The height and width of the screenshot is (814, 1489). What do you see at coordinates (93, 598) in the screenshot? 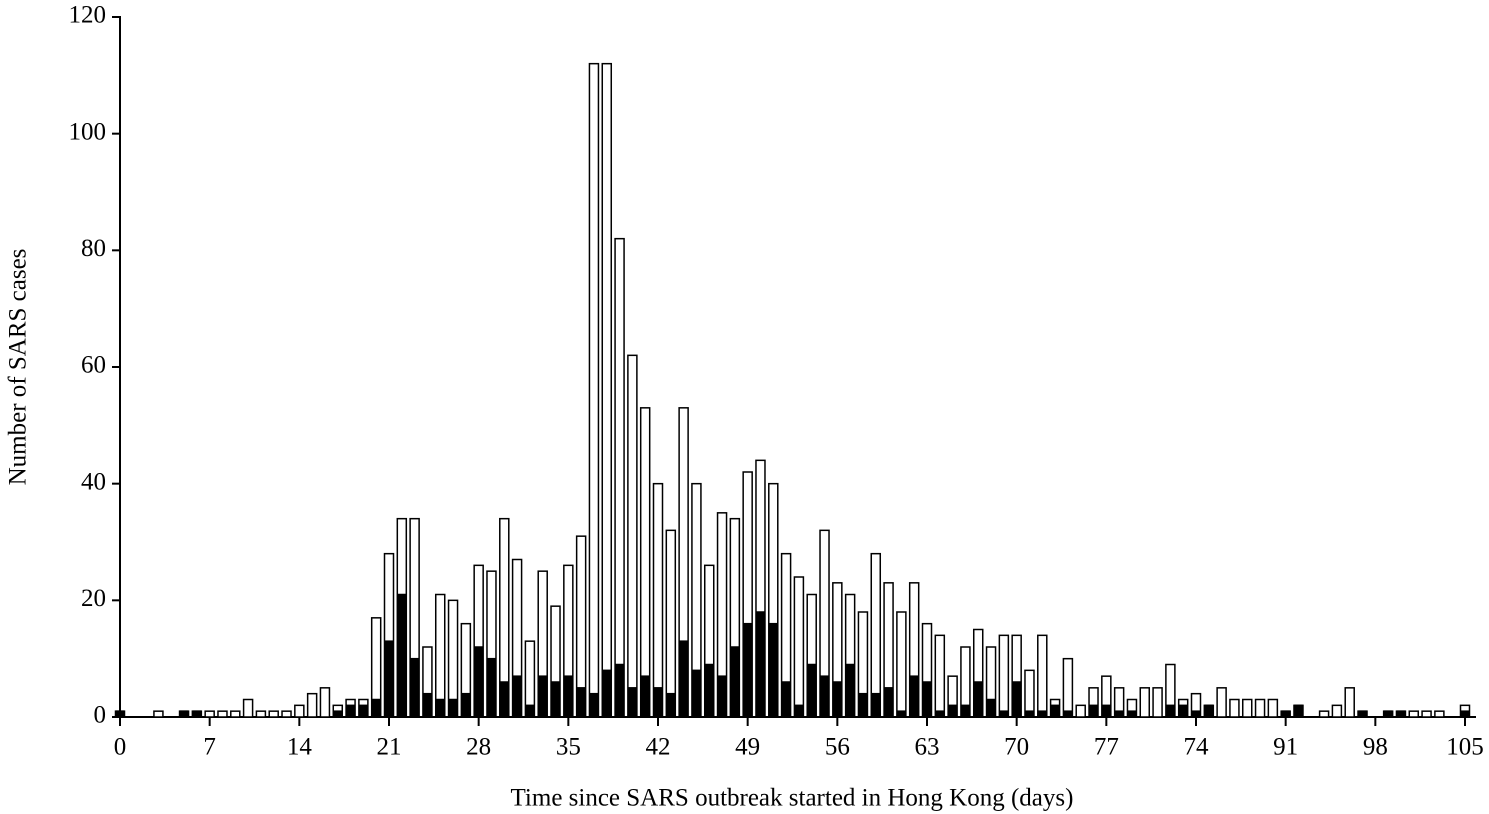
I see `y-tick-label: 20` at bounding box center [93, 598].